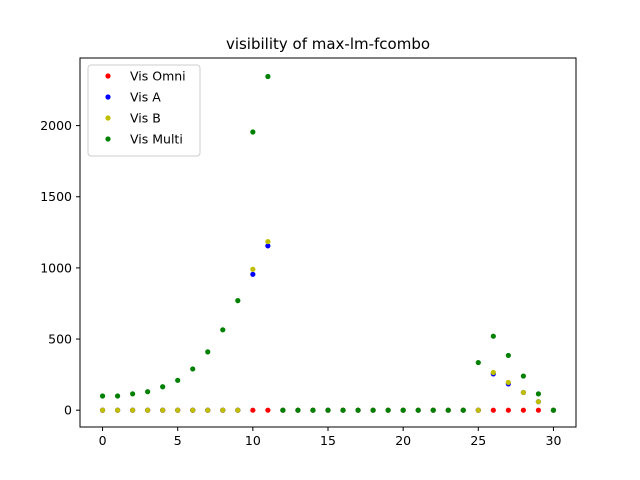 The height and width of the screenshot is (480, 640). Describe the element at coordinates (108, 76) in the screenshot. I see `legend-marker-vis-omni` at that location.